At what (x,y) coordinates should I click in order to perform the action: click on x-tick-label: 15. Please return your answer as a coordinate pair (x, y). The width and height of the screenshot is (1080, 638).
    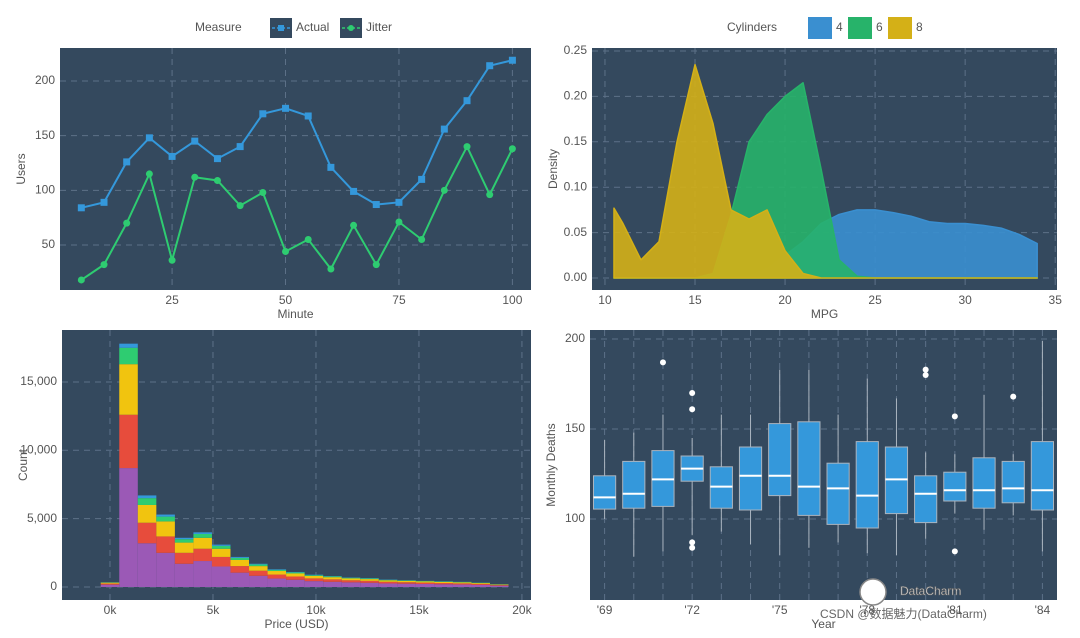
    Looking at the image, I should click on (695, 300).